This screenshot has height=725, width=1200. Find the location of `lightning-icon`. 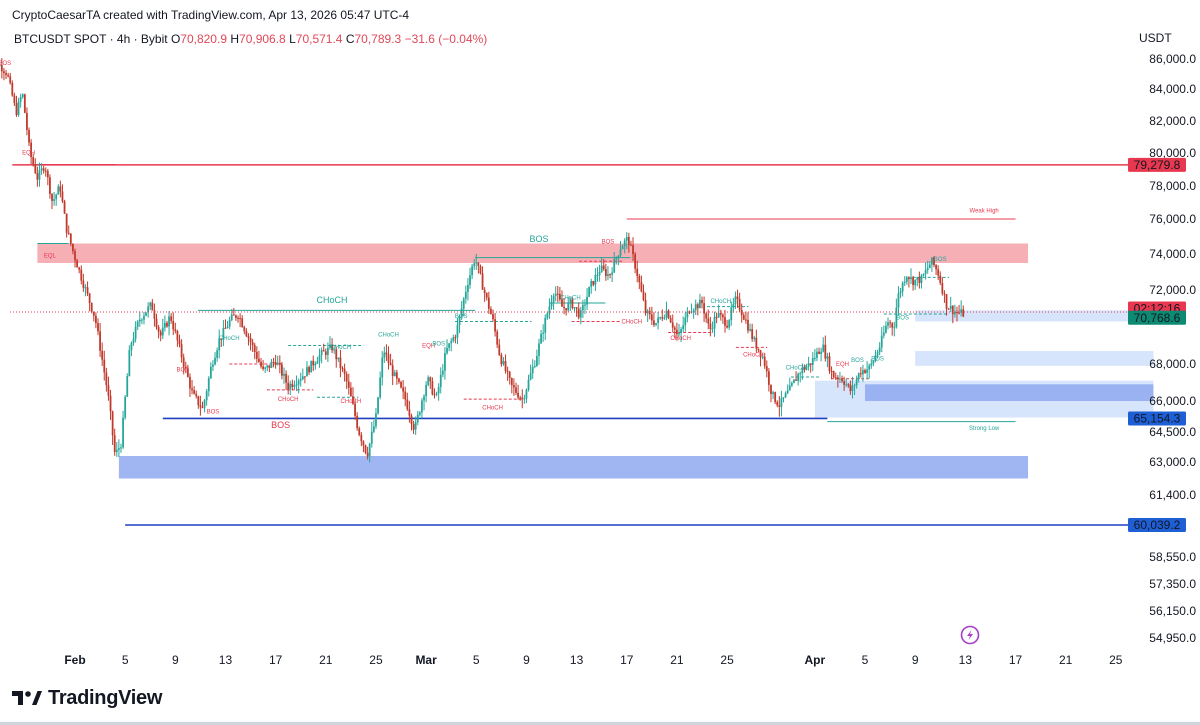

lightning-icon is located at coordinates (970, 635).